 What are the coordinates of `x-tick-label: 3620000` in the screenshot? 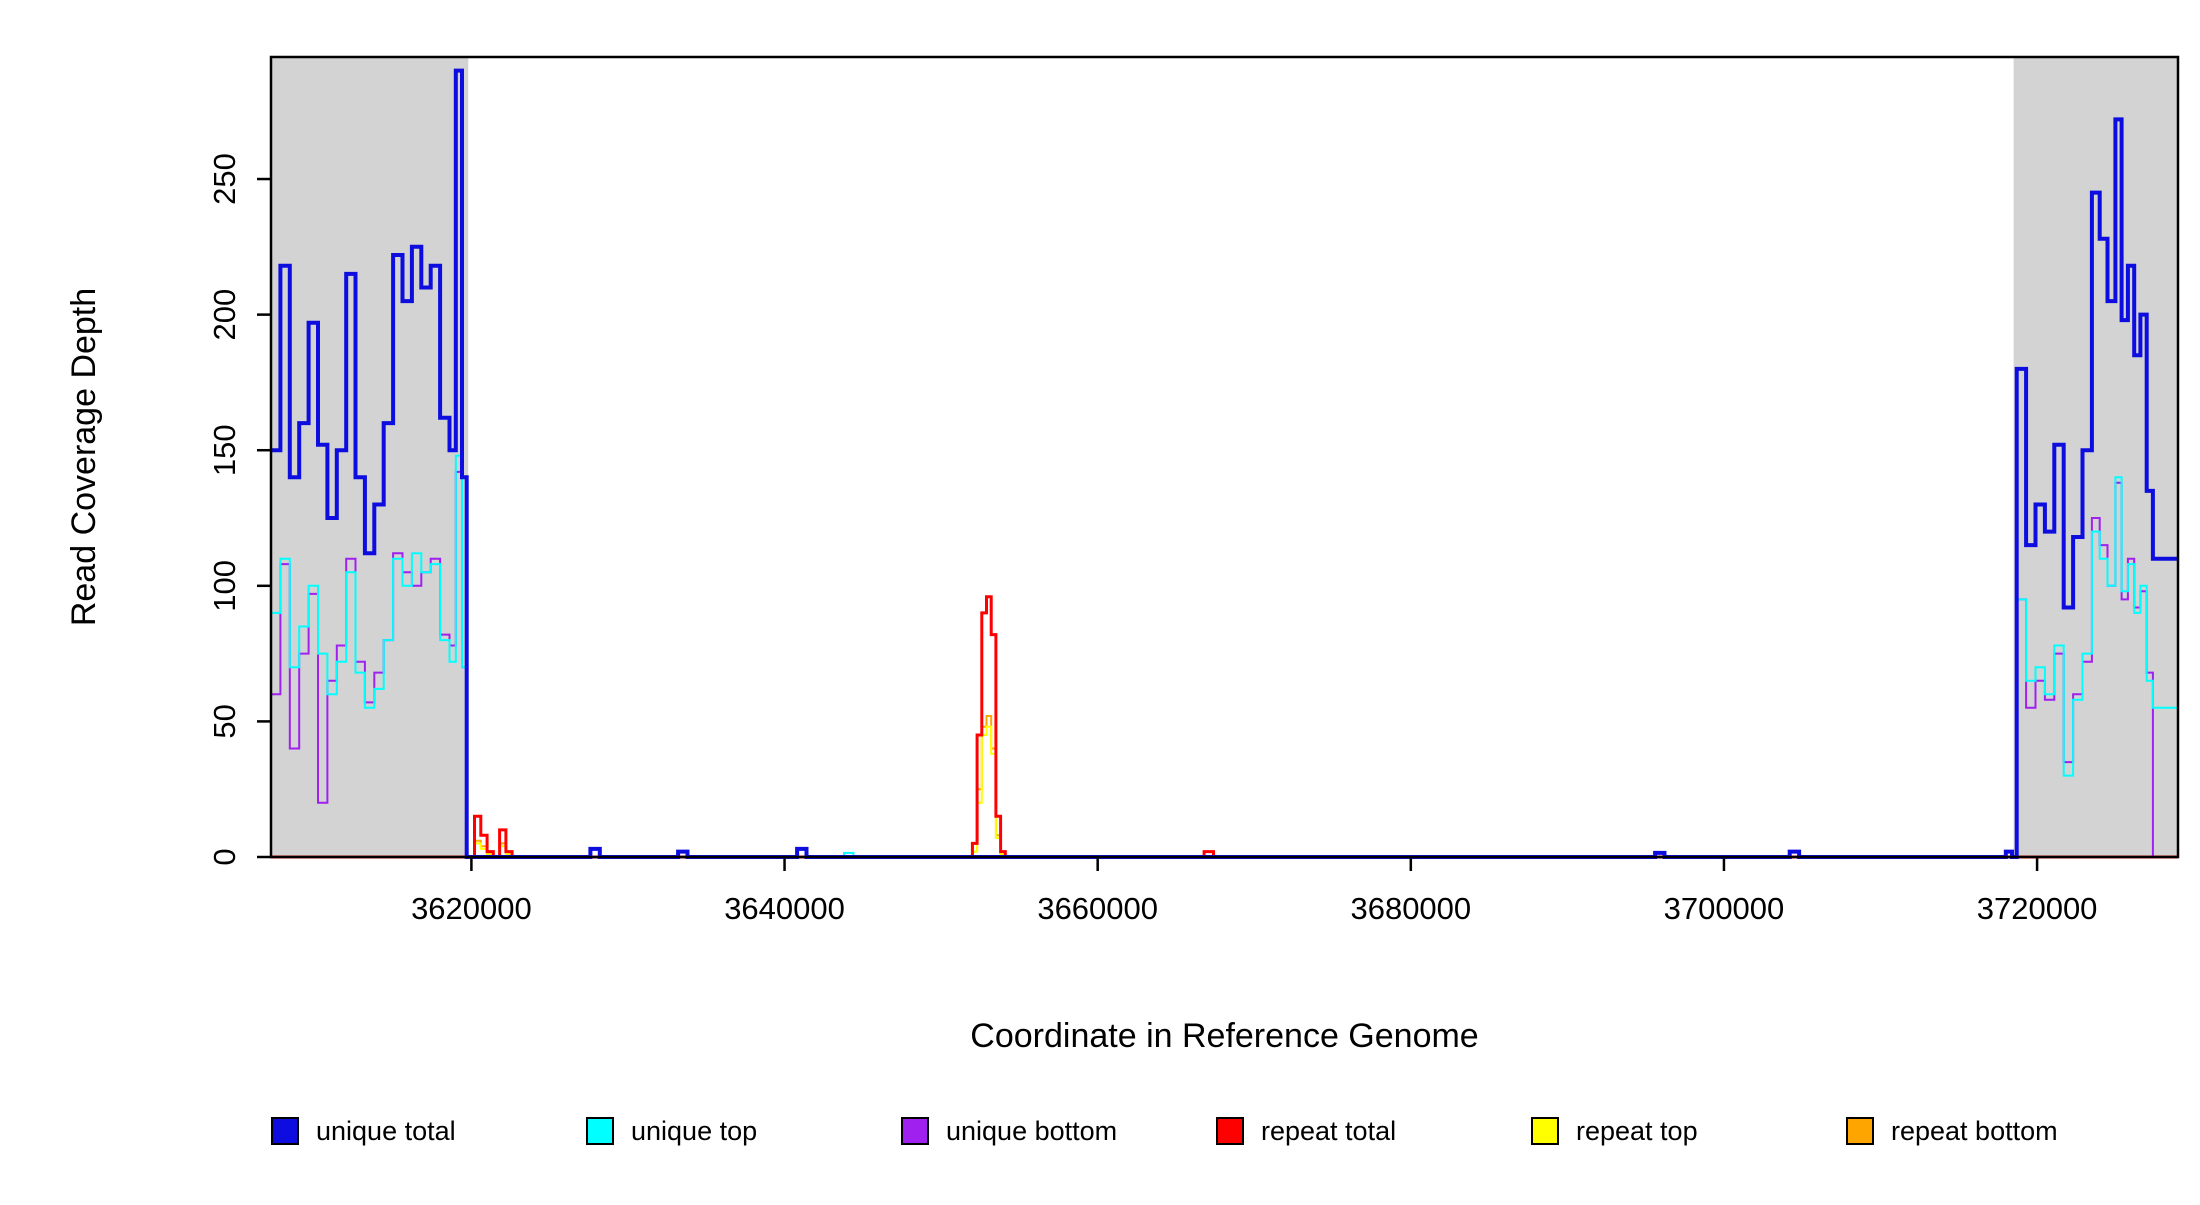 It's located at (471, 908).